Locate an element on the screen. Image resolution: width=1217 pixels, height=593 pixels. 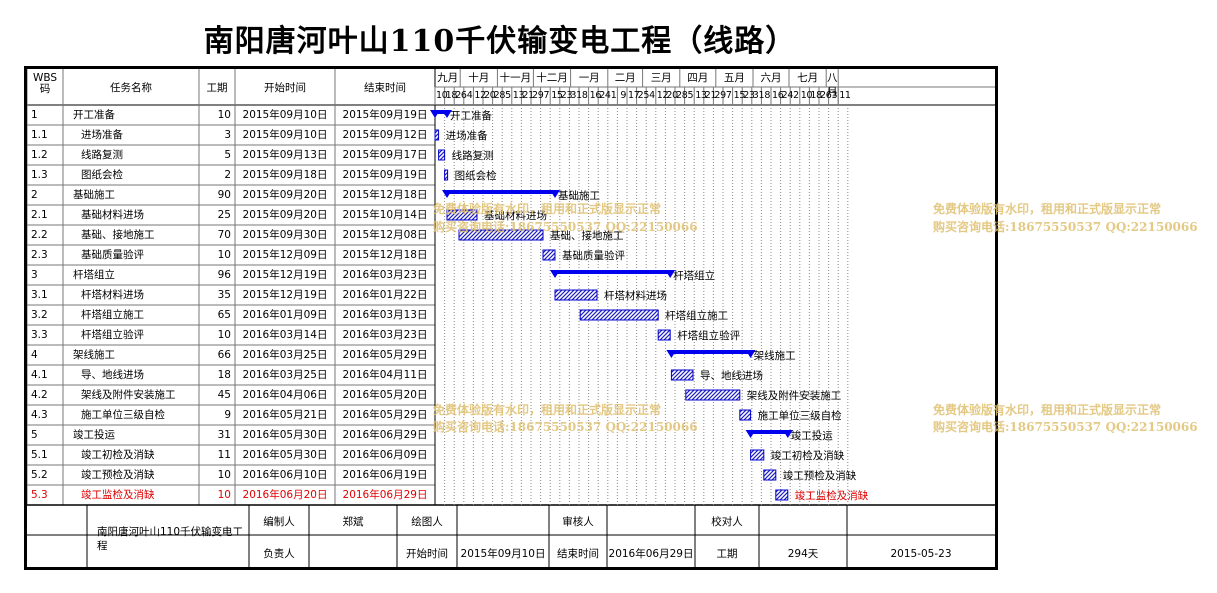
task-end: 2016年05月29日 is located at coordinates (385, 355).